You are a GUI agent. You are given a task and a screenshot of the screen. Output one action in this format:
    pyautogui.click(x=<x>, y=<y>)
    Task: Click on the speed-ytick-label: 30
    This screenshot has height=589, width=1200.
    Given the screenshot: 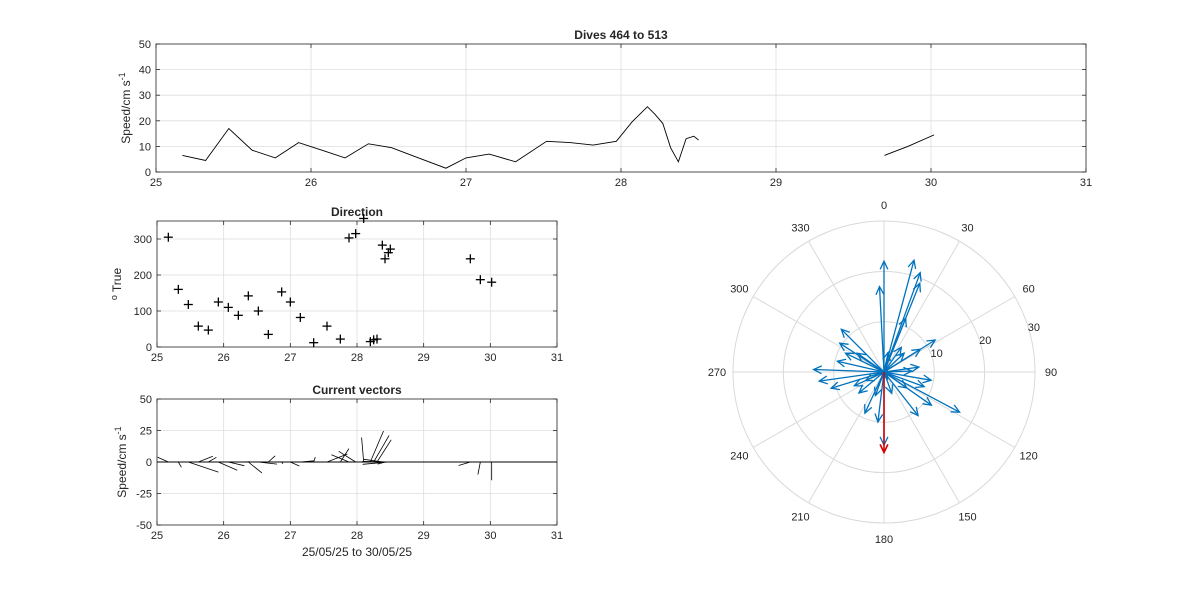 What is the action you would take?
    pyautogui.click(x=145, y=96)
    